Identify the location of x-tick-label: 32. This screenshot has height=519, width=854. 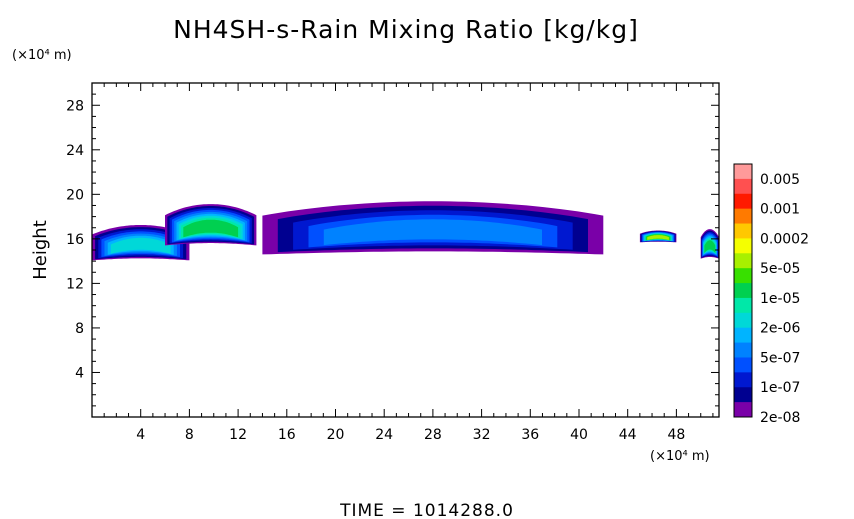
(482, 435).